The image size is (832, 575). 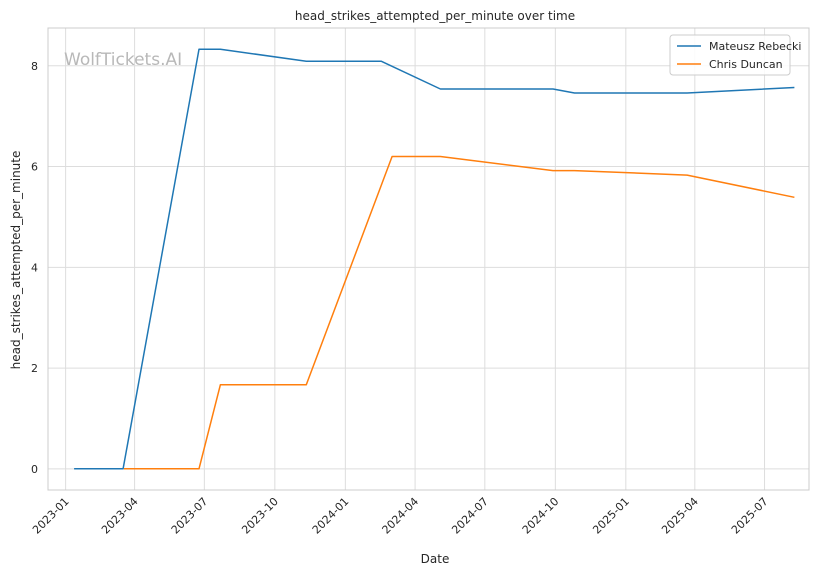 What do you see at coordinates (34, 66) in the screenshot?
I see `y-tick-label-8: 8` at bounding box center [34, 66].